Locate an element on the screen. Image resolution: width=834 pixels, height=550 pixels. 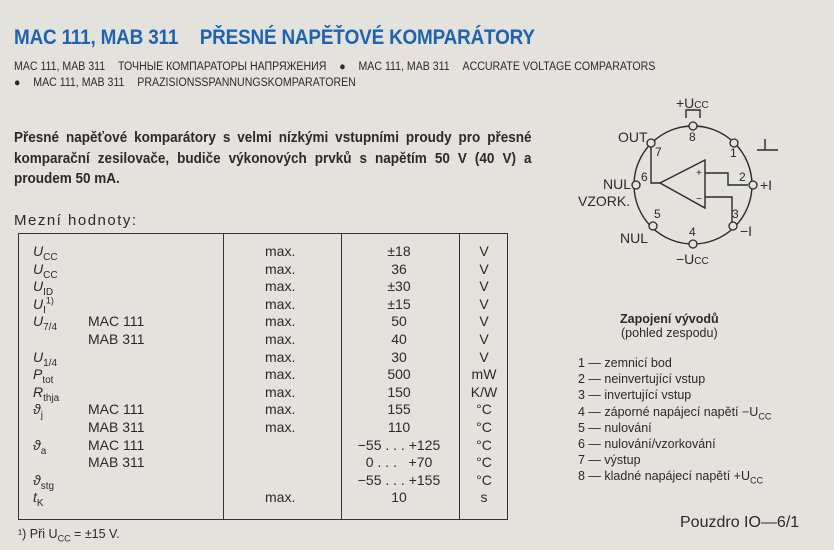
pin-number: 1 is located at coordinates (733, 153).